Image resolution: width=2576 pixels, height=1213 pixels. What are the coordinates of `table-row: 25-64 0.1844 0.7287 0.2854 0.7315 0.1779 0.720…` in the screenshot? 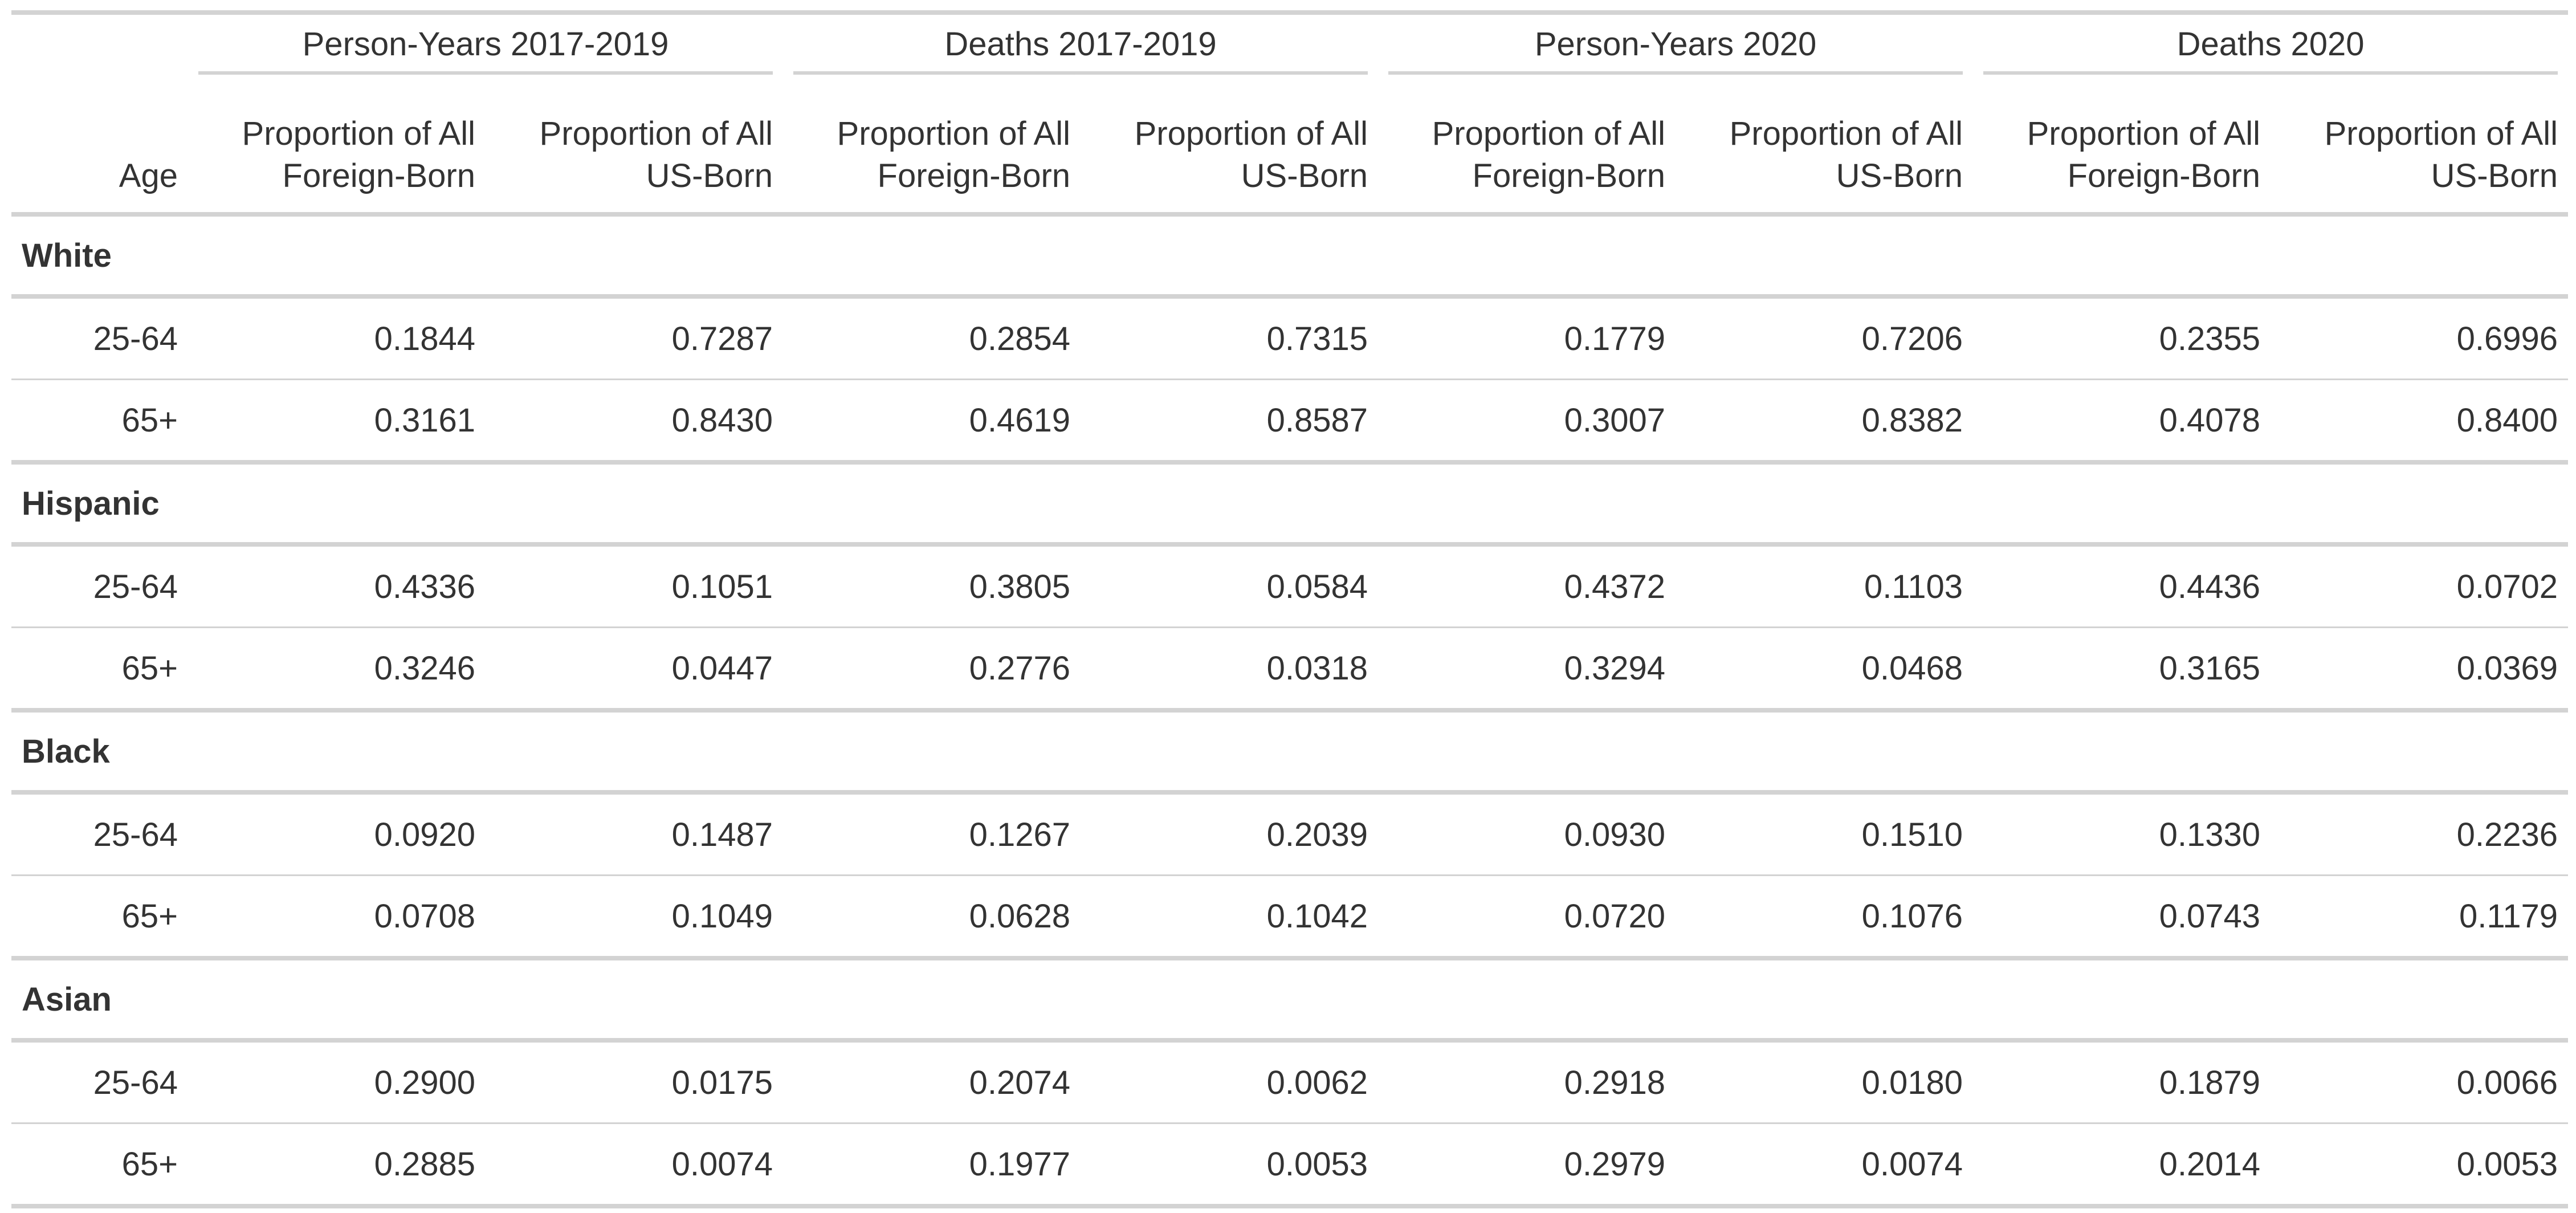 It's located at (1290, 338).